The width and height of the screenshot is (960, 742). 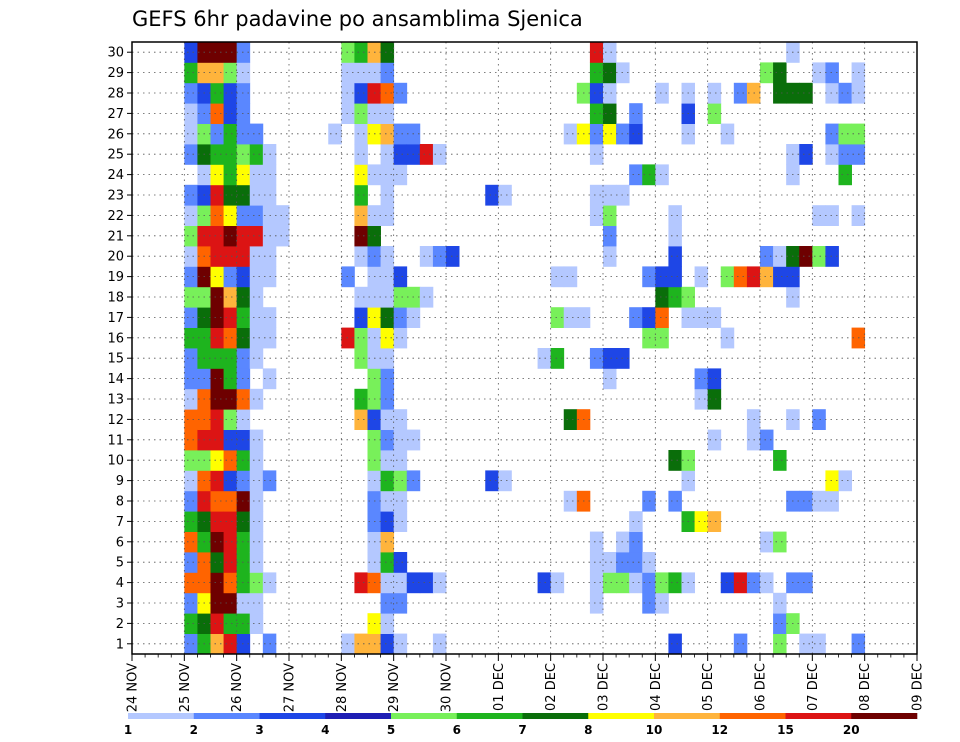 I want to click on colorbar-label: 5, so click(x=391, y=730).